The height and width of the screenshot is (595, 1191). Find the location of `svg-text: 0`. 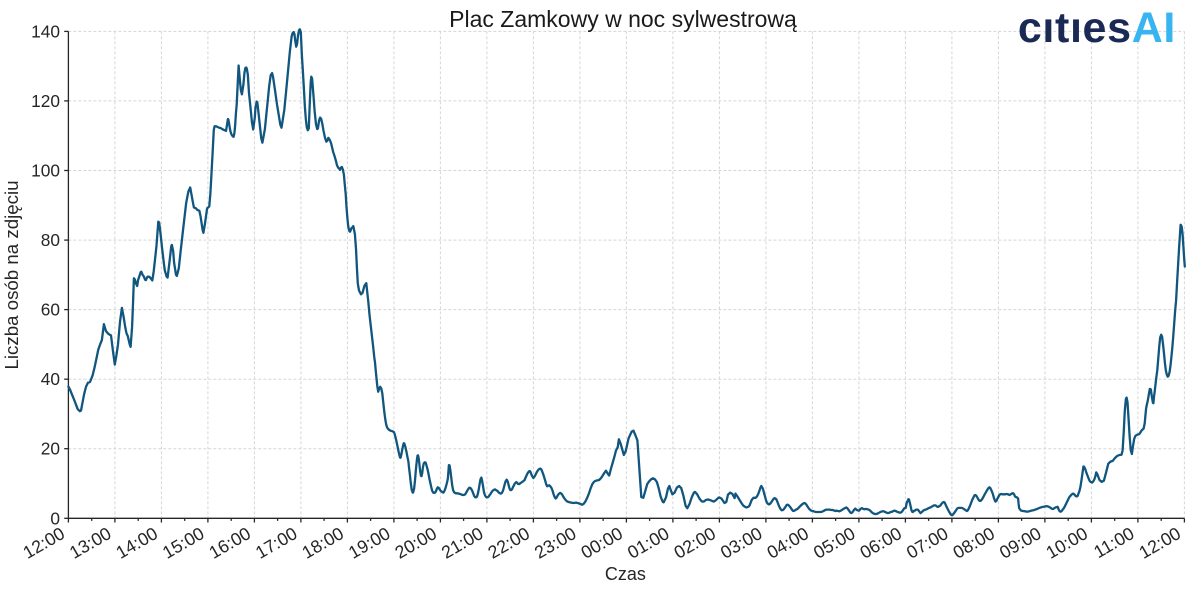

svg-text: 0 is located at coordinates (55, 518).